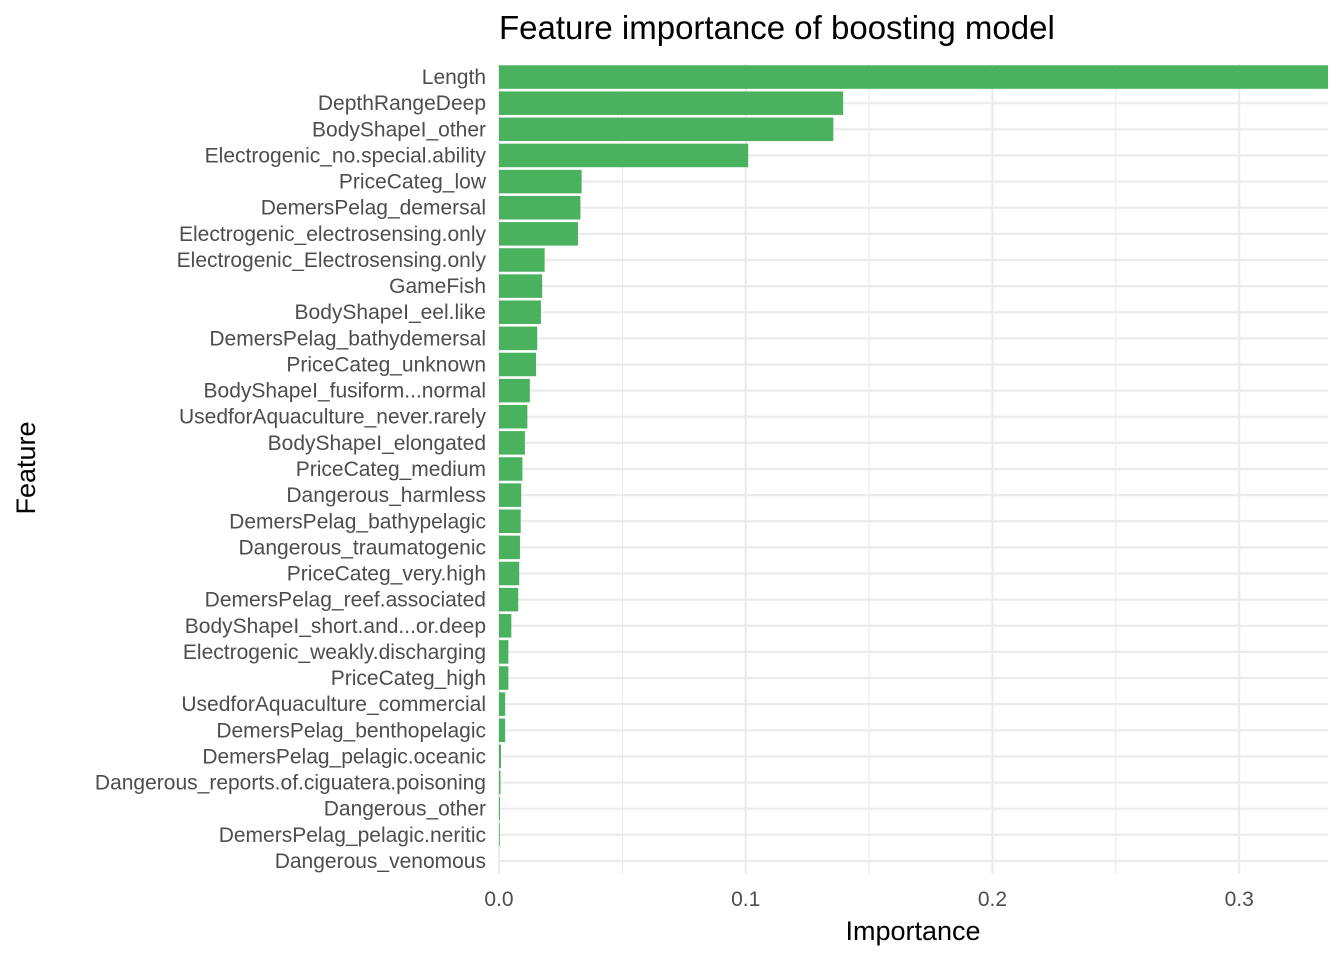  Describe the element at coordinates (333, 417) in the screenshot. I see `y-tick-label: UsedforAquaculture_never.rarely` at that location.